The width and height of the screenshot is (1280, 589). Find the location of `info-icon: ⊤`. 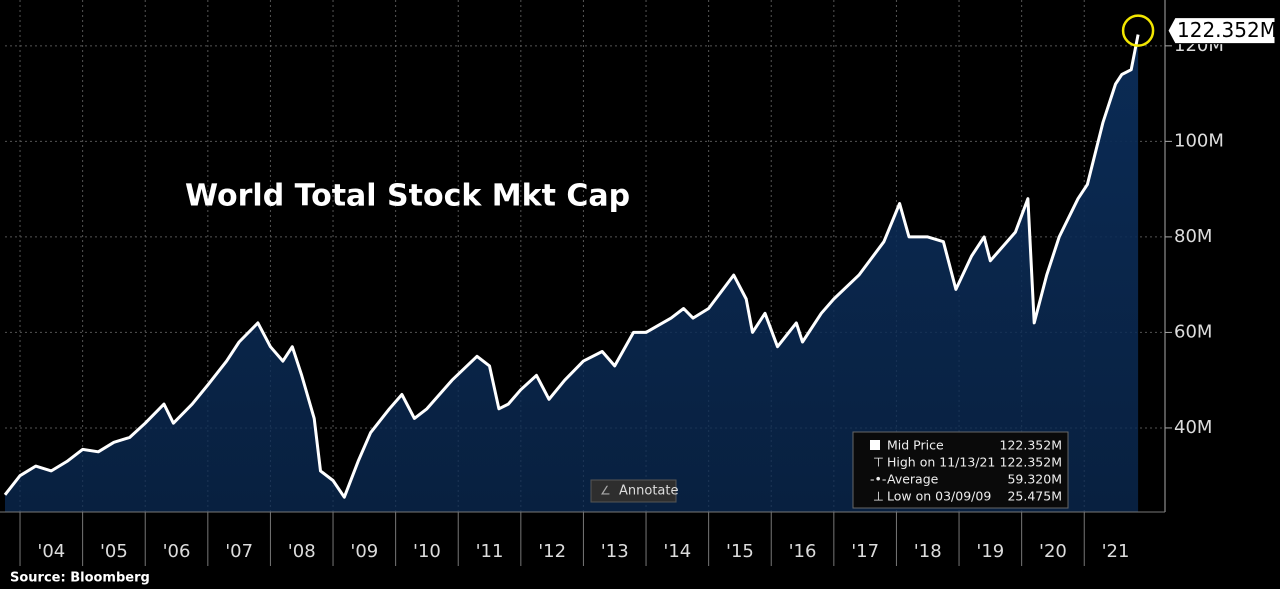

info-icon: ⊤ is located at coordinates (878, 462).